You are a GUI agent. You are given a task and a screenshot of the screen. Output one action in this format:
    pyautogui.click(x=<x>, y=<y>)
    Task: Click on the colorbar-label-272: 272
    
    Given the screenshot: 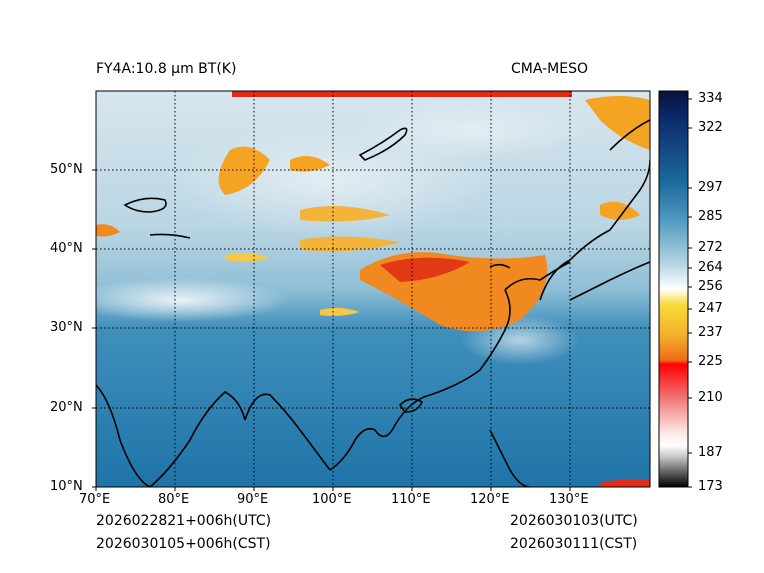 What is the action you would take?
    pyautogui.click(x=710, y=247)
    